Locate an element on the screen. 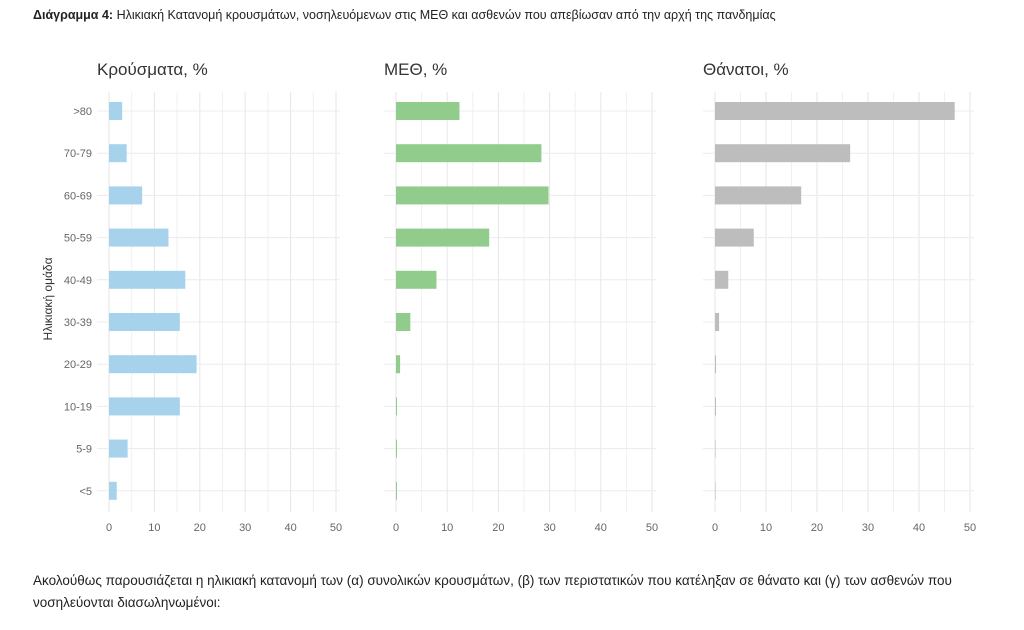  y-tick-label: 10-19 is located at coordinates (78, 407).